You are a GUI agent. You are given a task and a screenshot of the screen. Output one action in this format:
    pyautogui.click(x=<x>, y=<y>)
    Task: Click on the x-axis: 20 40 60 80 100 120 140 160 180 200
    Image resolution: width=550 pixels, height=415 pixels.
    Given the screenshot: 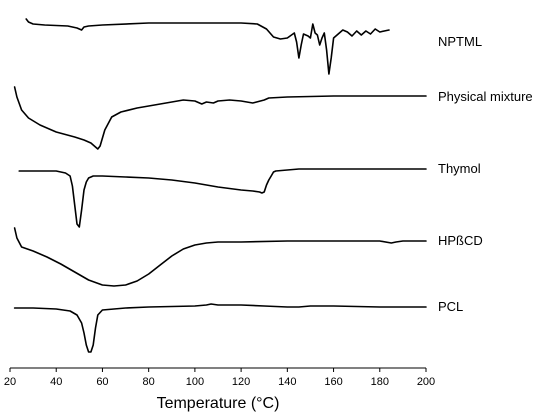 What is the action you would take?
    pyautogui.click(x=219, y=377)
    